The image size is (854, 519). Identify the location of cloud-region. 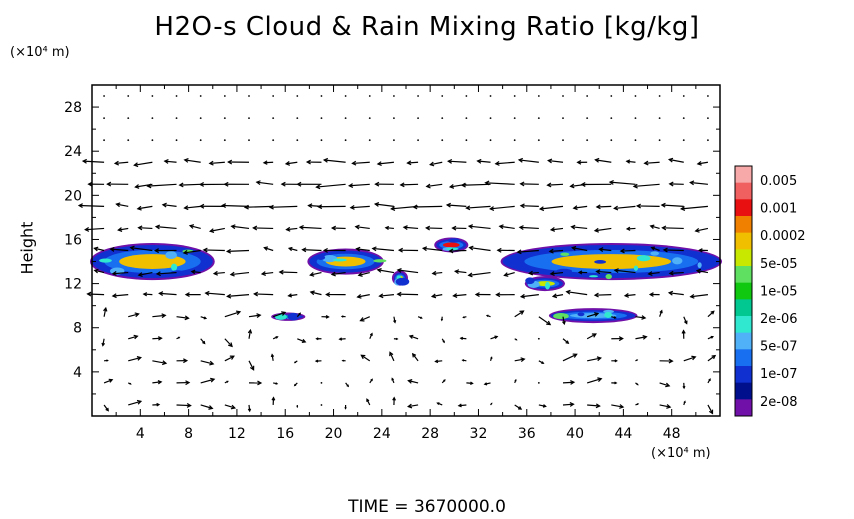
(400, 278).